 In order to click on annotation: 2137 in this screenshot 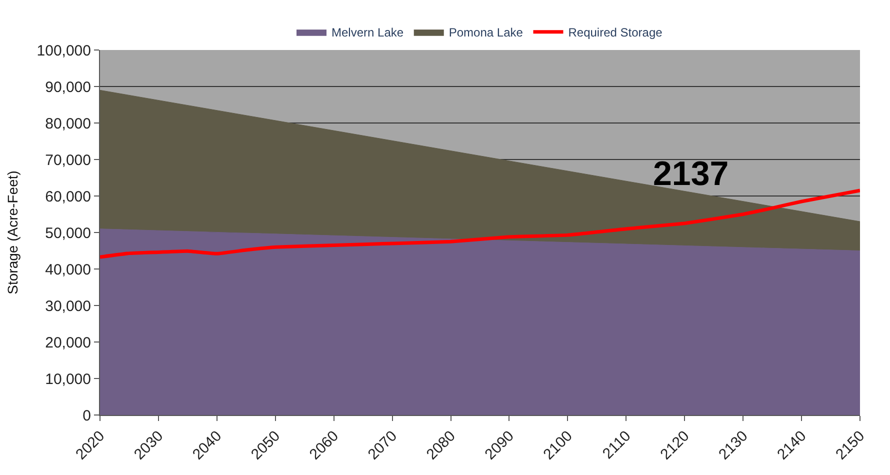, I will do `click(691, 174)`.